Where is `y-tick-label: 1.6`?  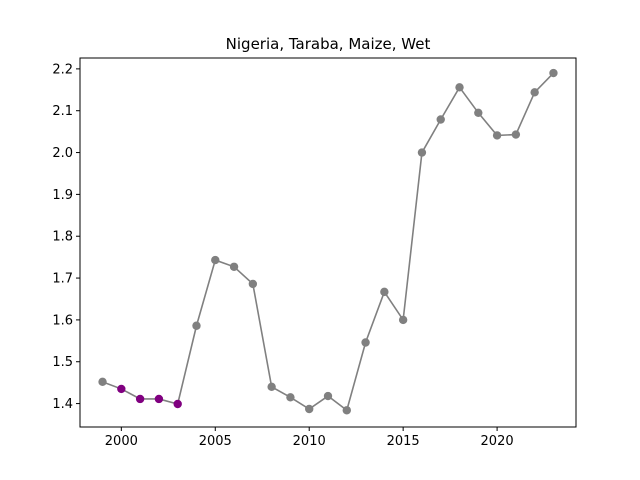 y-tick-label: 1.6 is located at coordinates (62, 320).